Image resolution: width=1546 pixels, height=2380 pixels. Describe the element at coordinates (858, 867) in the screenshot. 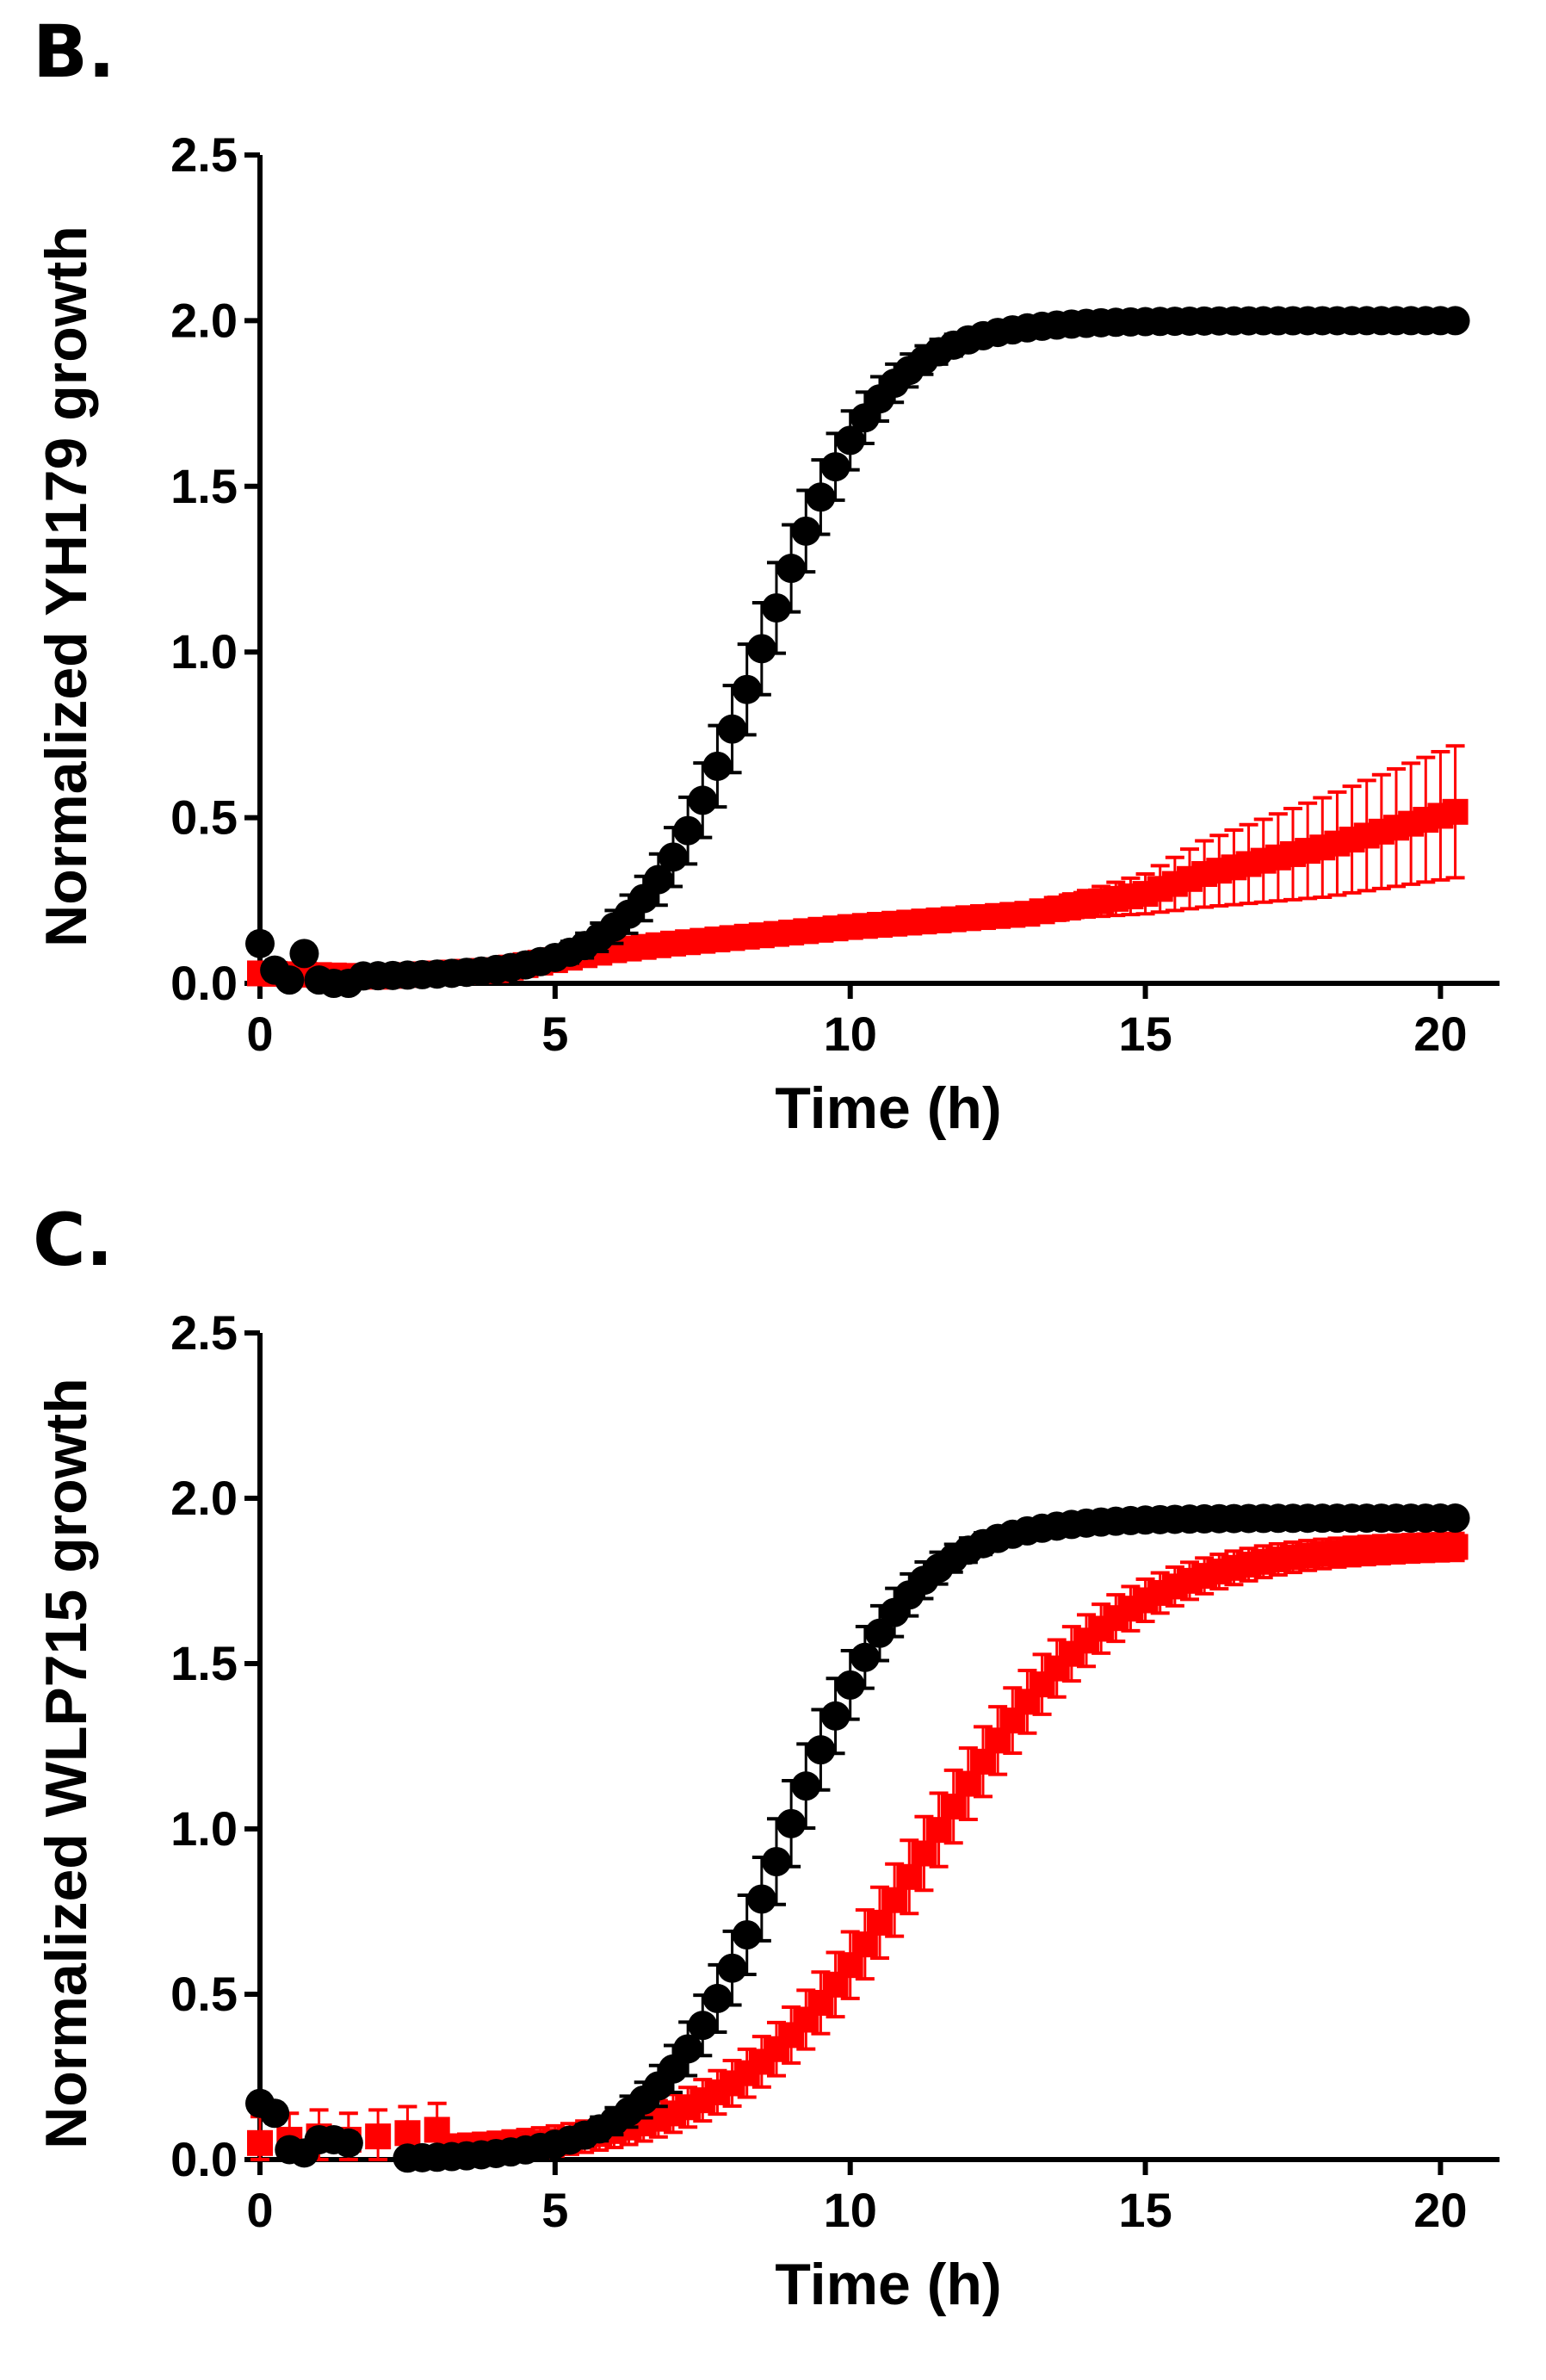

I see `series-red` at that location.